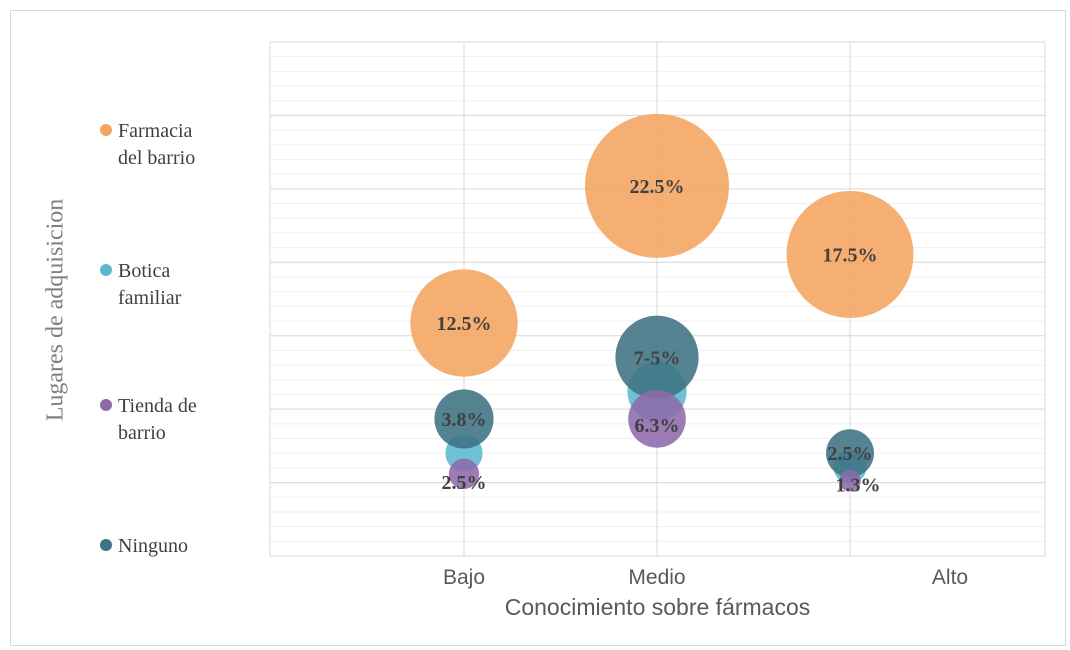 Image resolution: width=1070 pixels, height=650 pixels. I want to click on legend-label: Botica familiar, so click(173, 285).